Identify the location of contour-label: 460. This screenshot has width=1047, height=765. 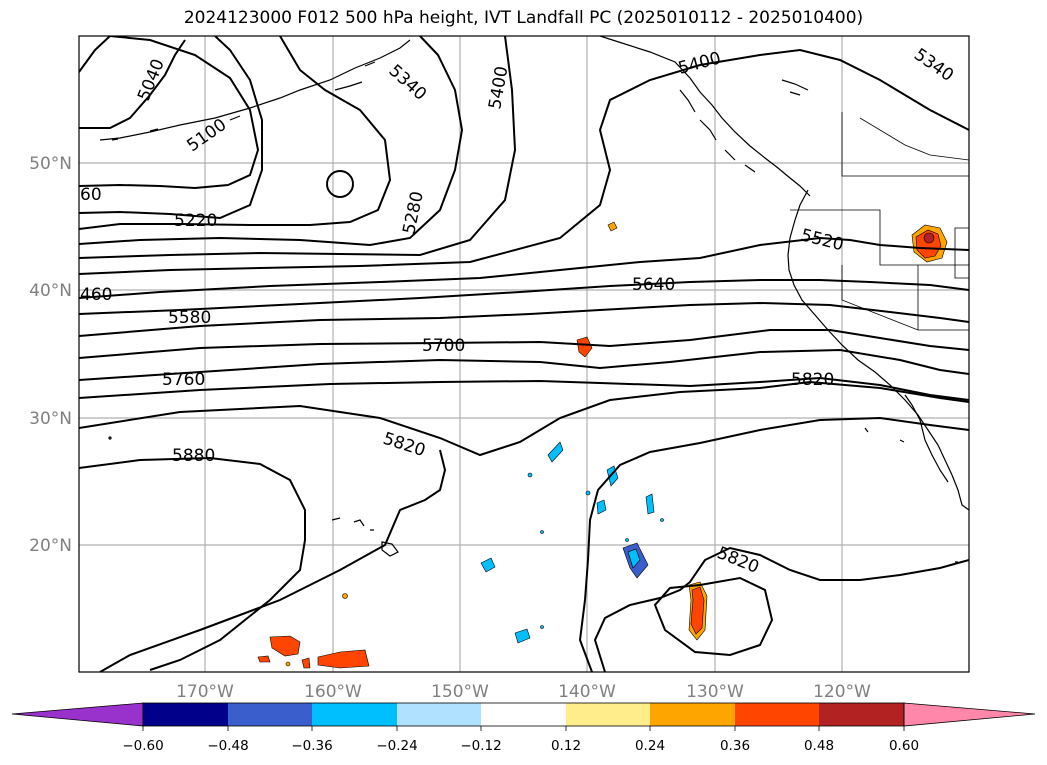
(96, 295).